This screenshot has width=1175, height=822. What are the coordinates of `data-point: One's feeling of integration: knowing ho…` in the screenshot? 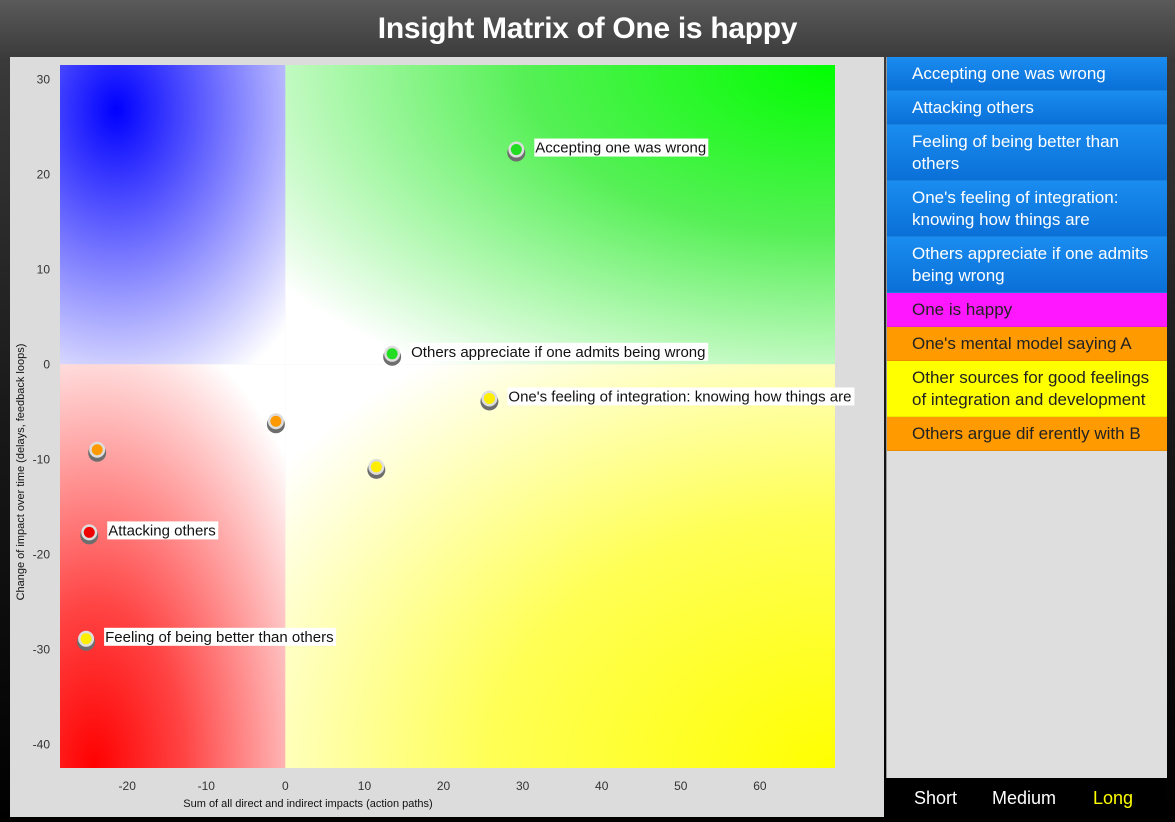 It's located at (667, 399).